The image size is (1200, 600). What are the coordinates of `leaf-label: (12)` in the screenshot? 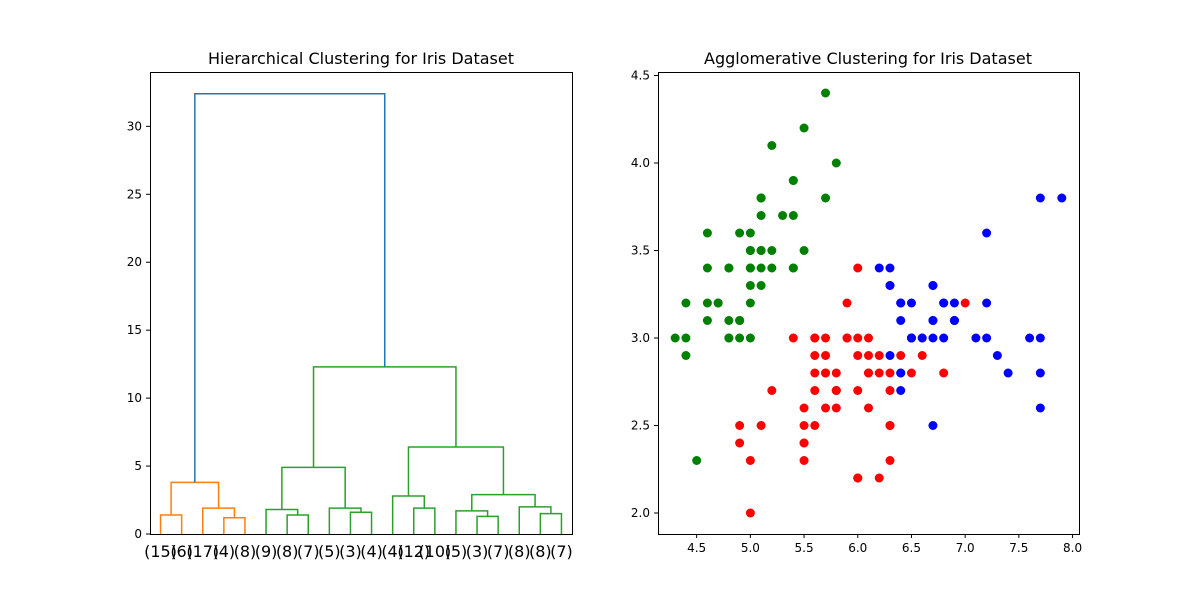 It's located at (413, 551).